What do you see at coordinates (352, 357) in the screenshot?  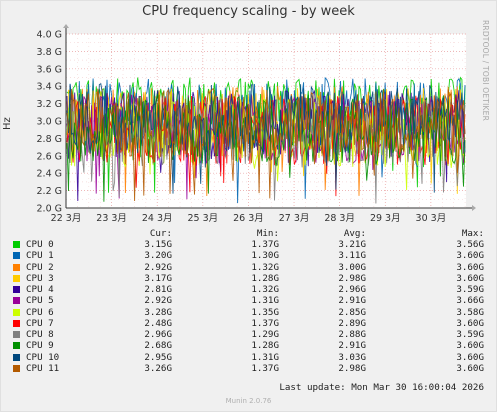 I see `legend-avg-value: 3.03G` at bounding box center [352, 357].